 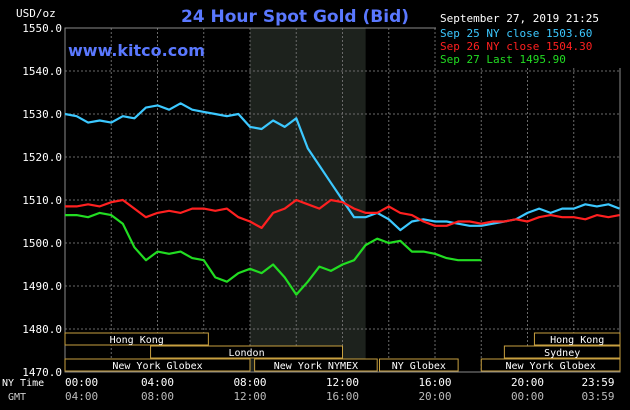 What do you see at coordinates (295, 17) in the screenshot?
I see `chart-title: 24 Hour Spot Gold (Bid)` at bounding box center [295, 17].